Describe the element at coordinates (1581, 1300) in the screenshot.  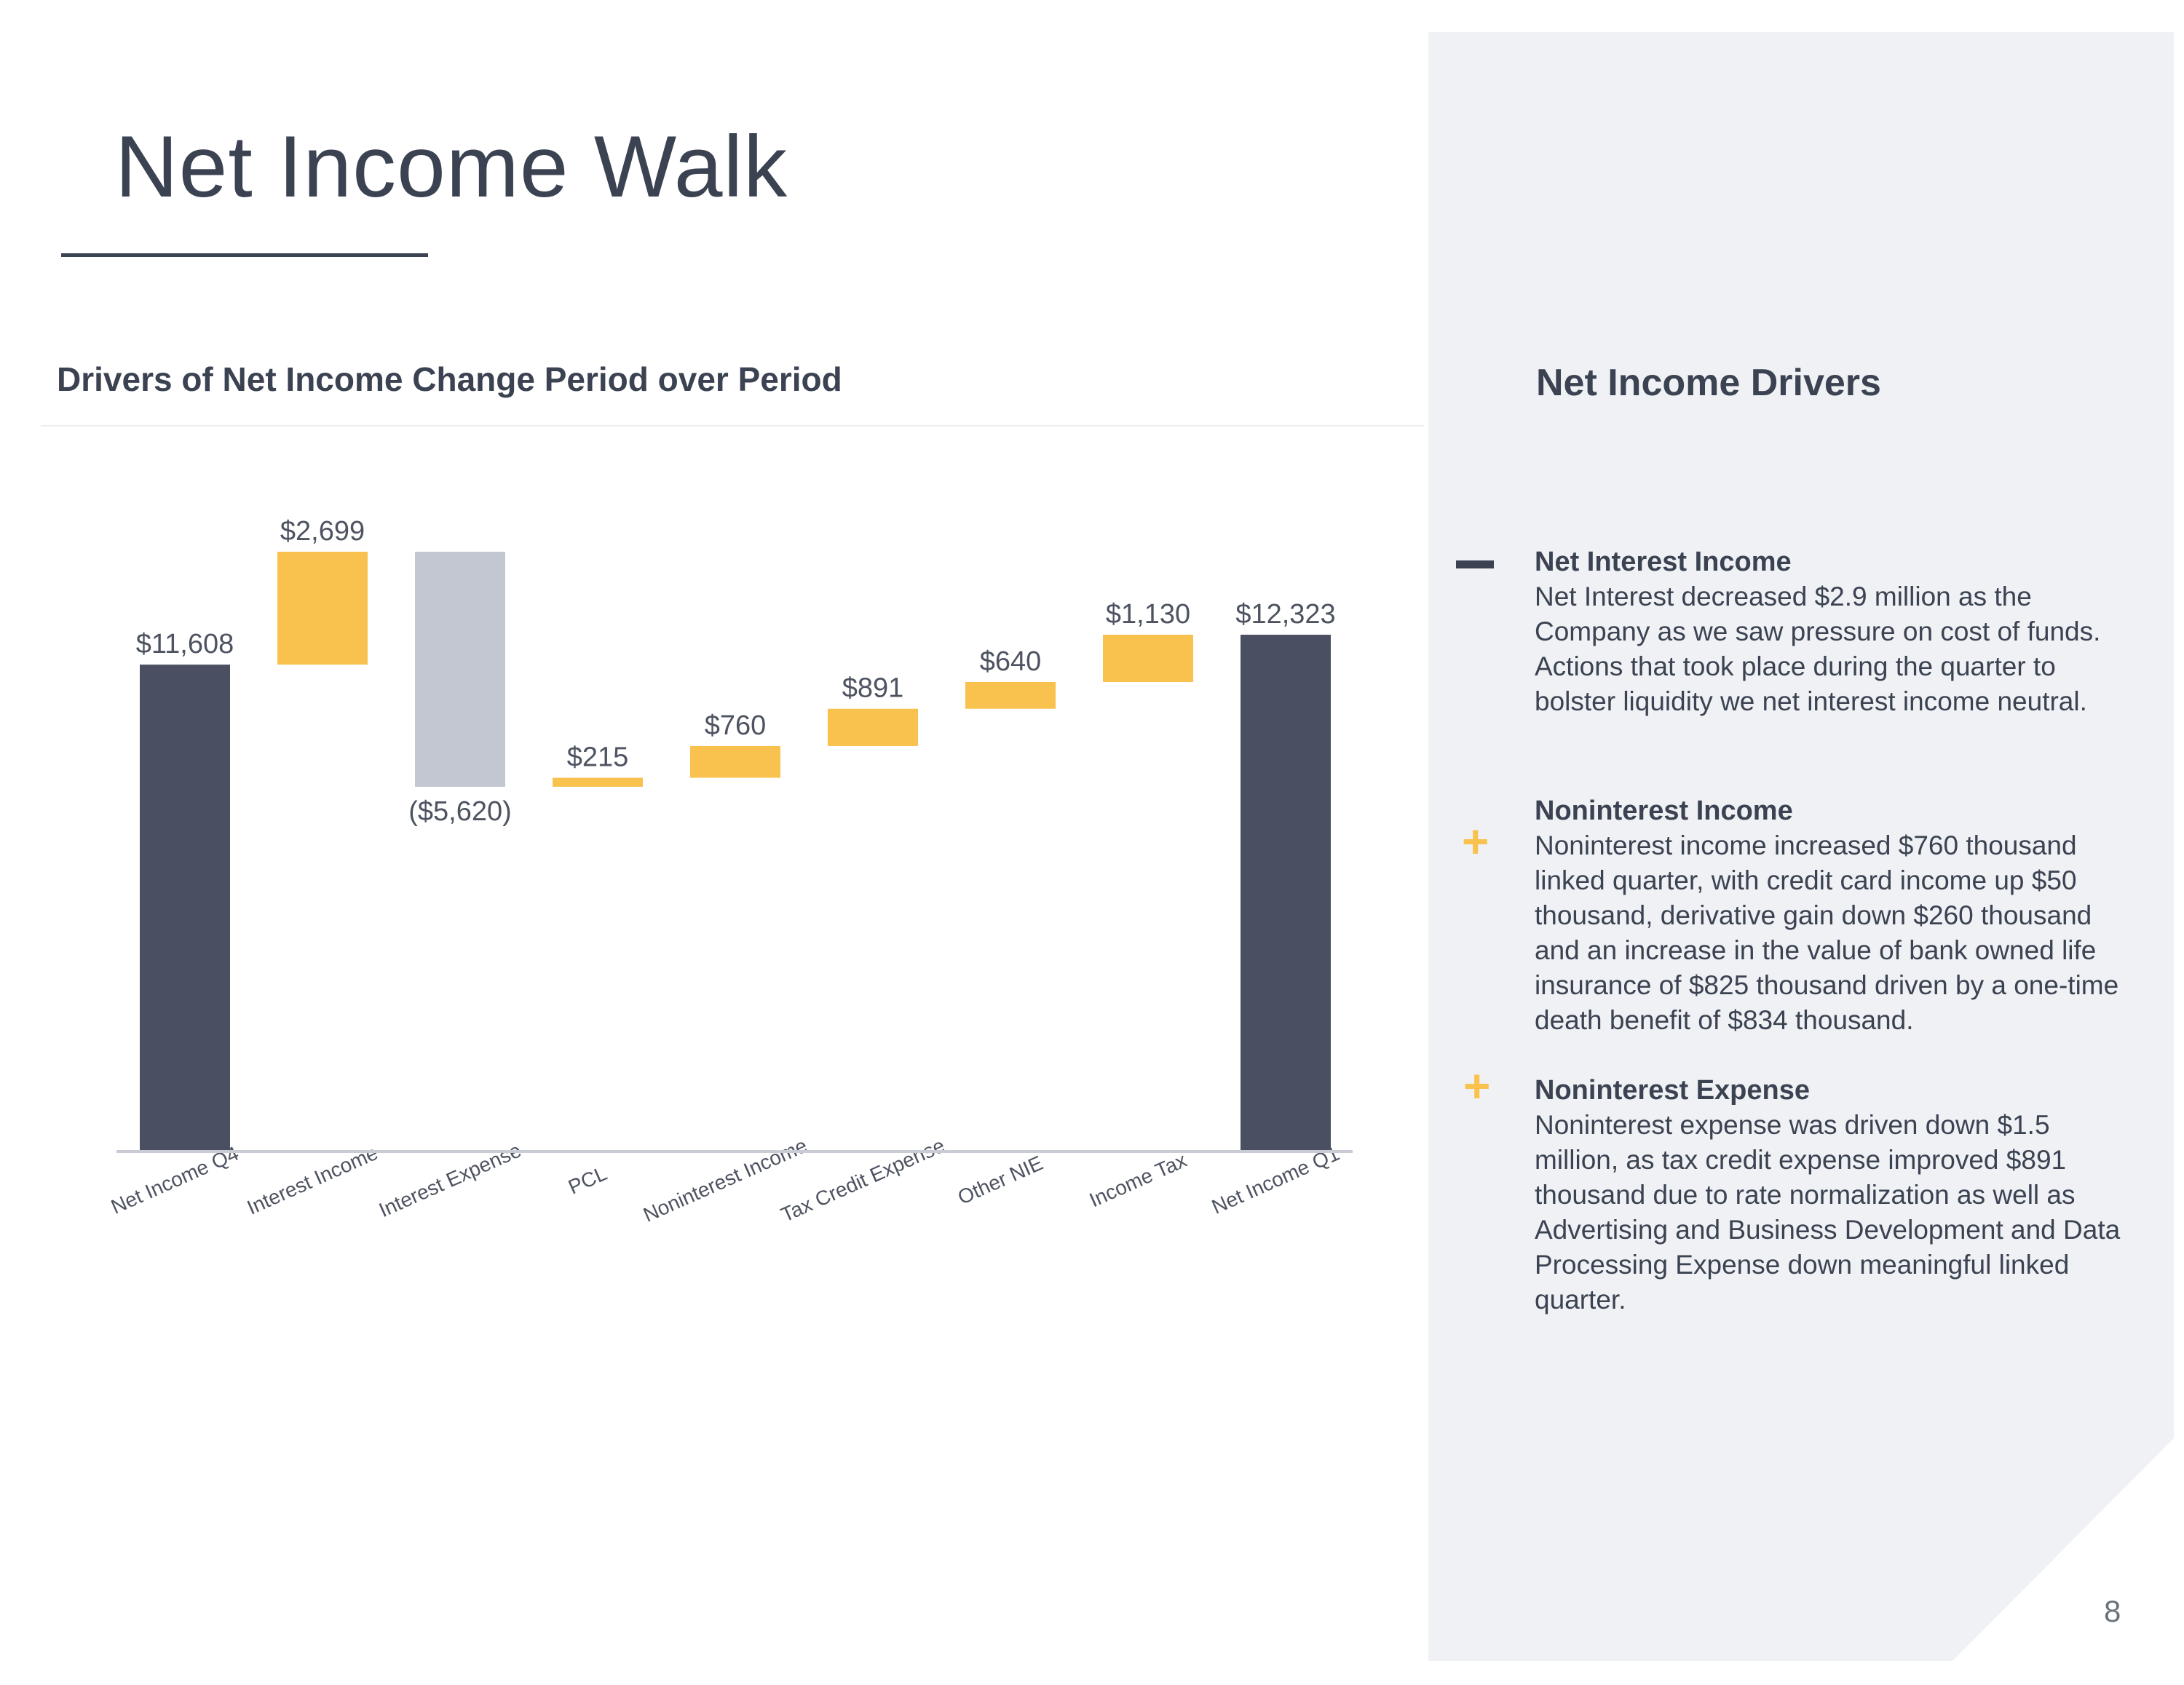
I see `driver-line: quarter.` at that location.